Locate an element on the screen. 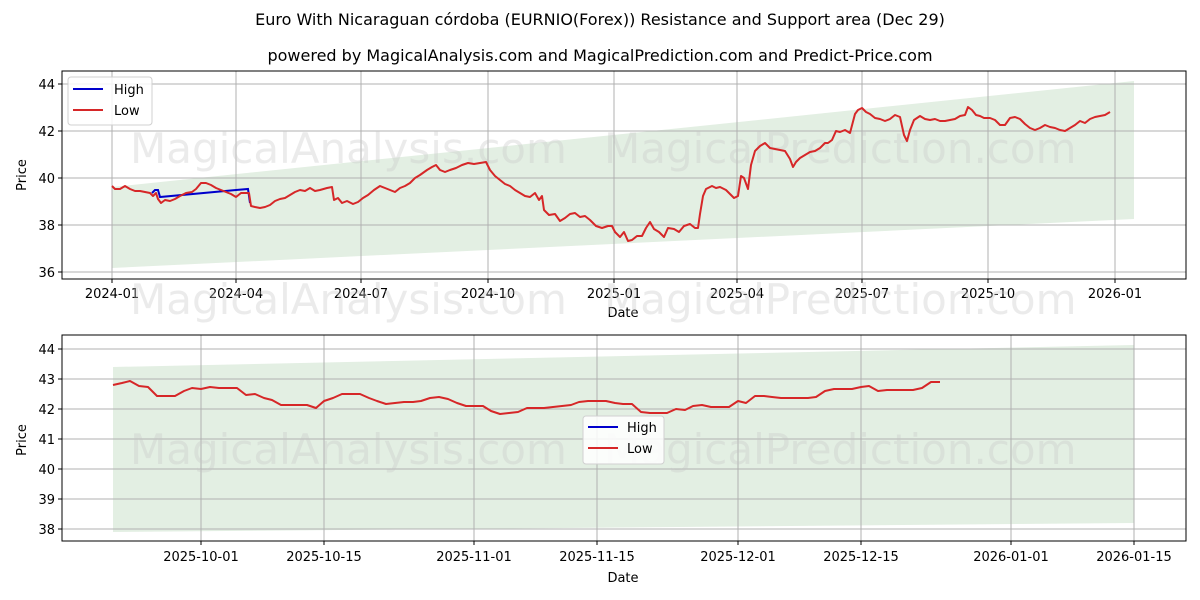 Image resolution: width=1200 pixels, height=600 pixels. y-axis: 44 43 42 41 40 39 38 Price is located at coordinates (38, 440).